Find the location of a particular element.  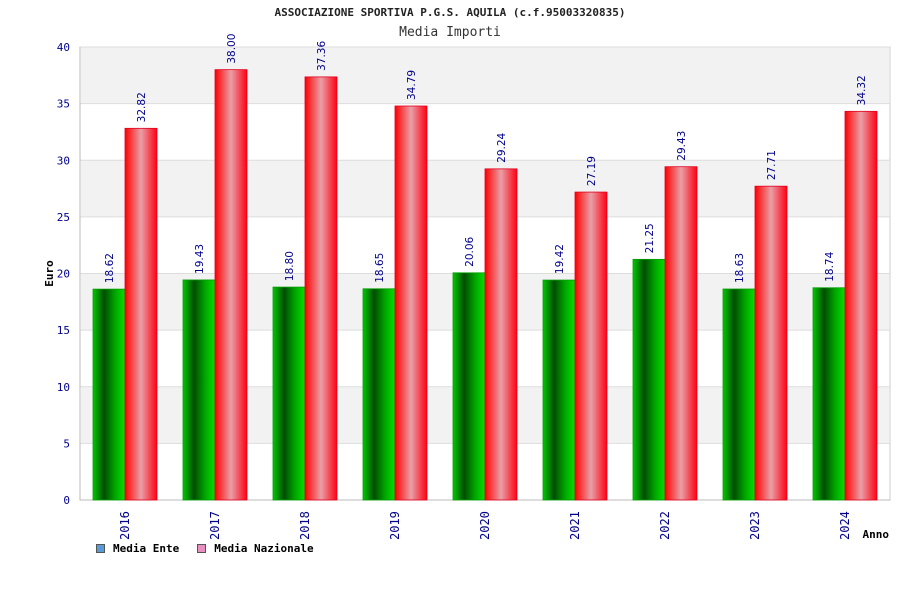

legend-swatch-media-ente is located at coordinates (100, 548).